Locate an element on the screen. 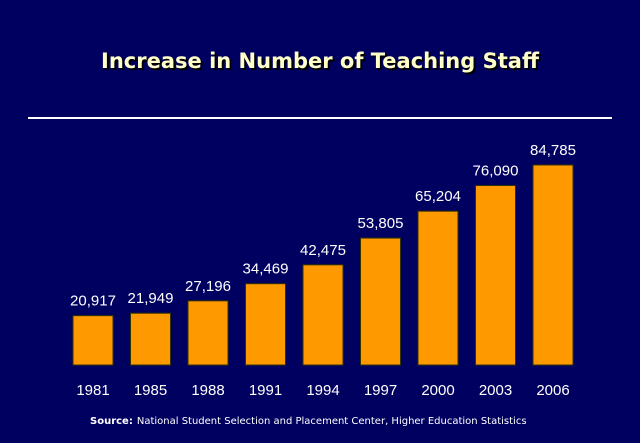 The height and width of the screenshot is (443, 640). value-label: 34,469 is located at coordinates (266, 269).